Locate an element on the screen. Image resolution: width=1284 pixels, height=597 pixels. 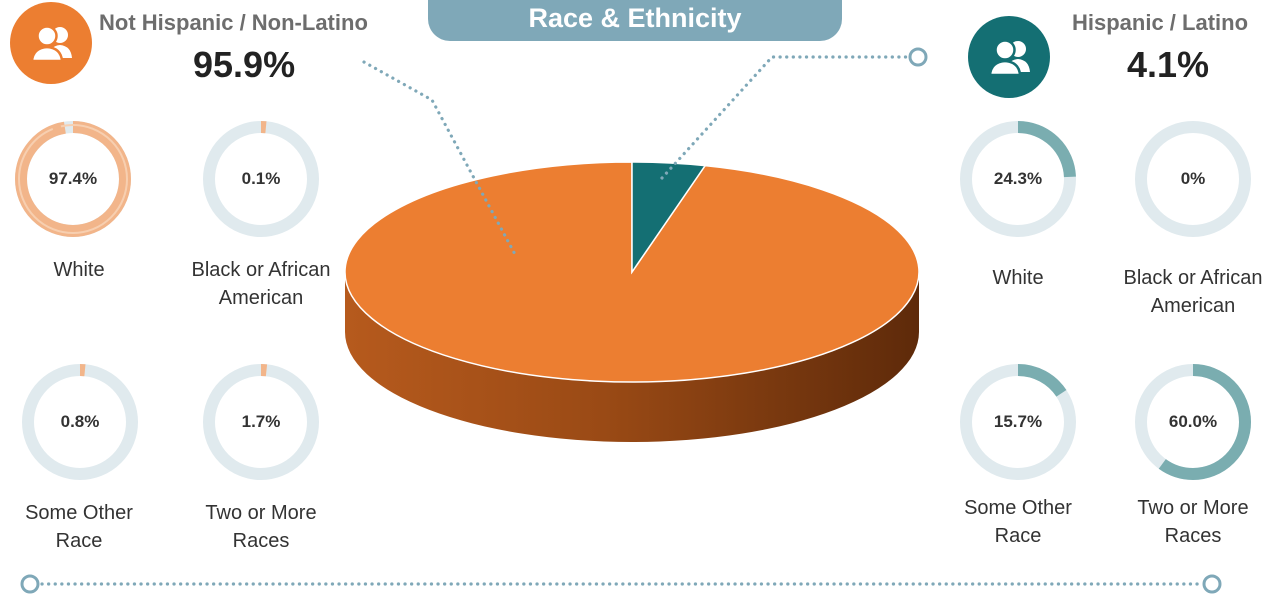
donut-value: 0.8% is located at coordinates (80, 421).